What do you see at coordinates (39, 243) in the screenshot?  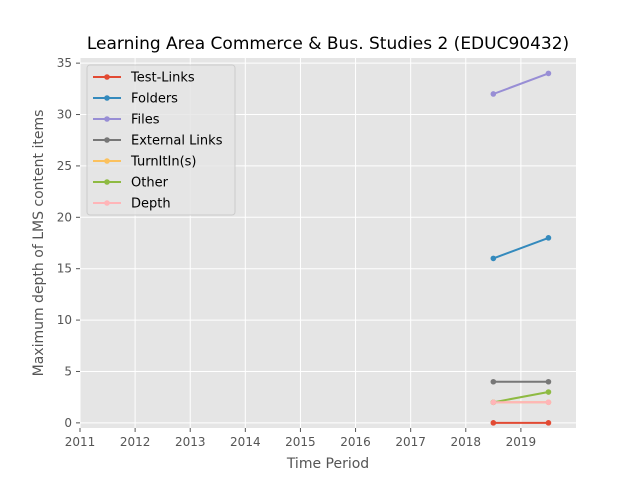 I see `y-axis-label: Maximum depth of LMS content items` at bounding box center [39, 243].